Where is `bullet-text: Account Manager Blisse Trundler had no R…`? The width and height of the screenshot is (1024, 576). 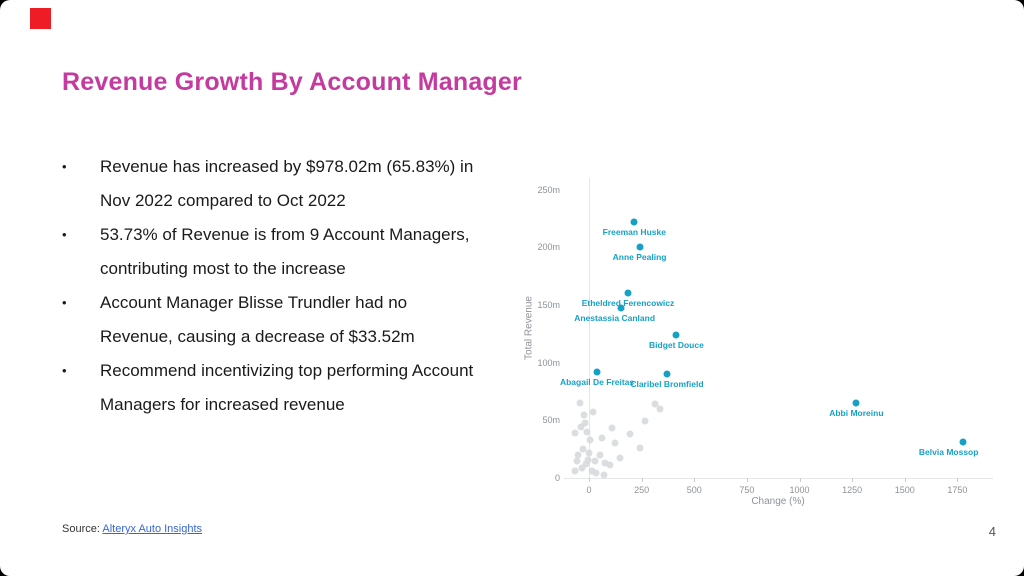
bullet-text: Account Manager Blisse Trundler had no R… is located at coordinates (257, 319).